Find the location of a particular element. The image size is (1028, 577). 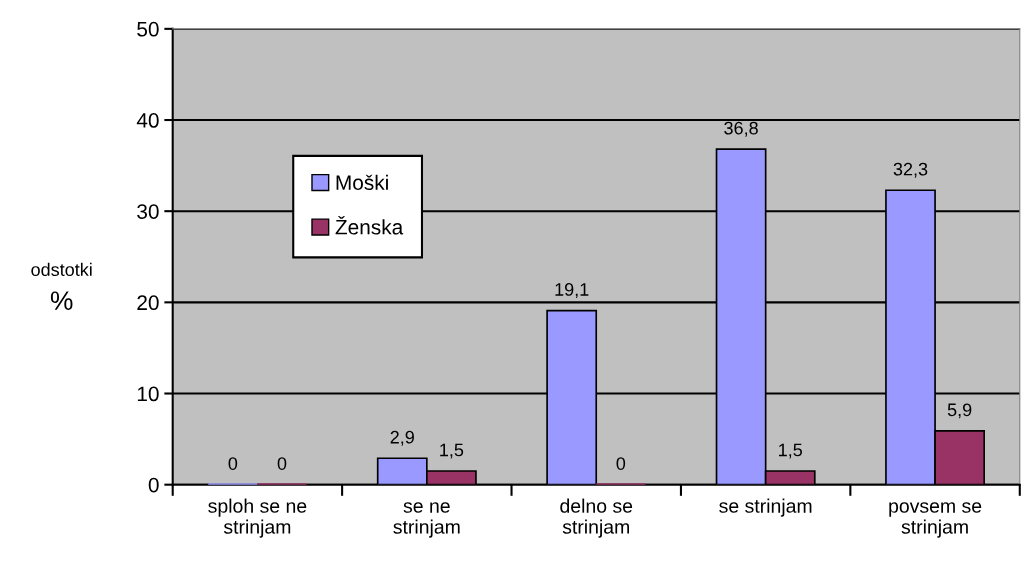

y-tick-label: 0 is located at coordinates (153, 485).